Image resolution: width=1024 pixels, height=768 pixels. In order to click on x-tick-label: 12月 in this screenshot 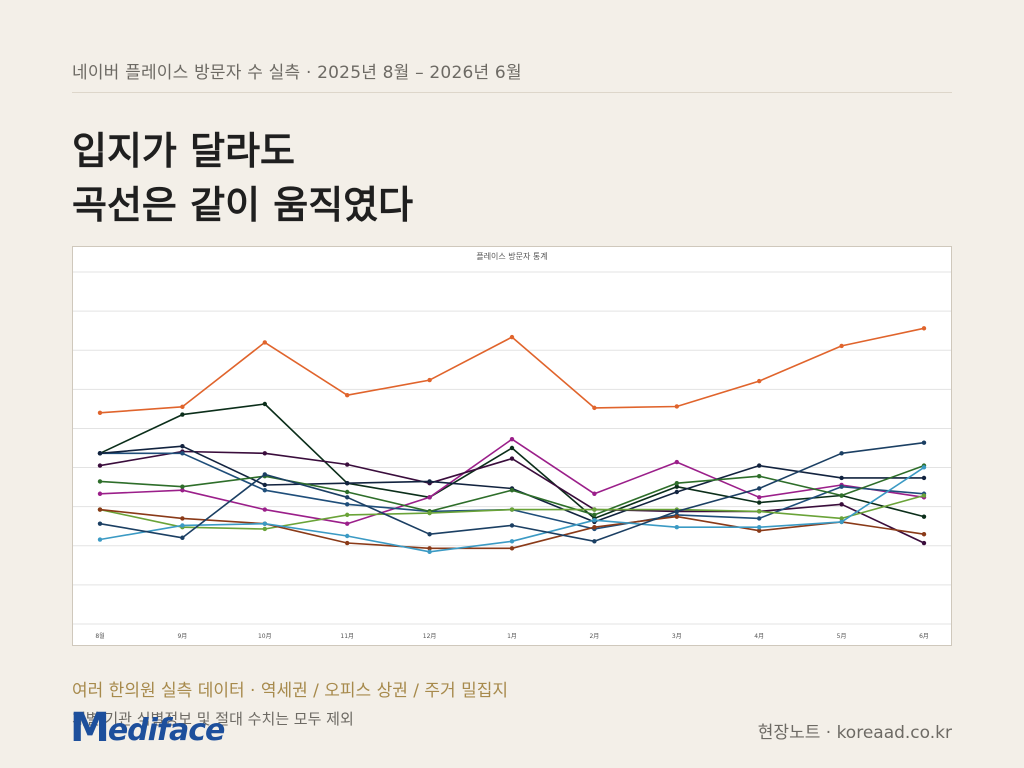, I will do `click(430, 636)`.